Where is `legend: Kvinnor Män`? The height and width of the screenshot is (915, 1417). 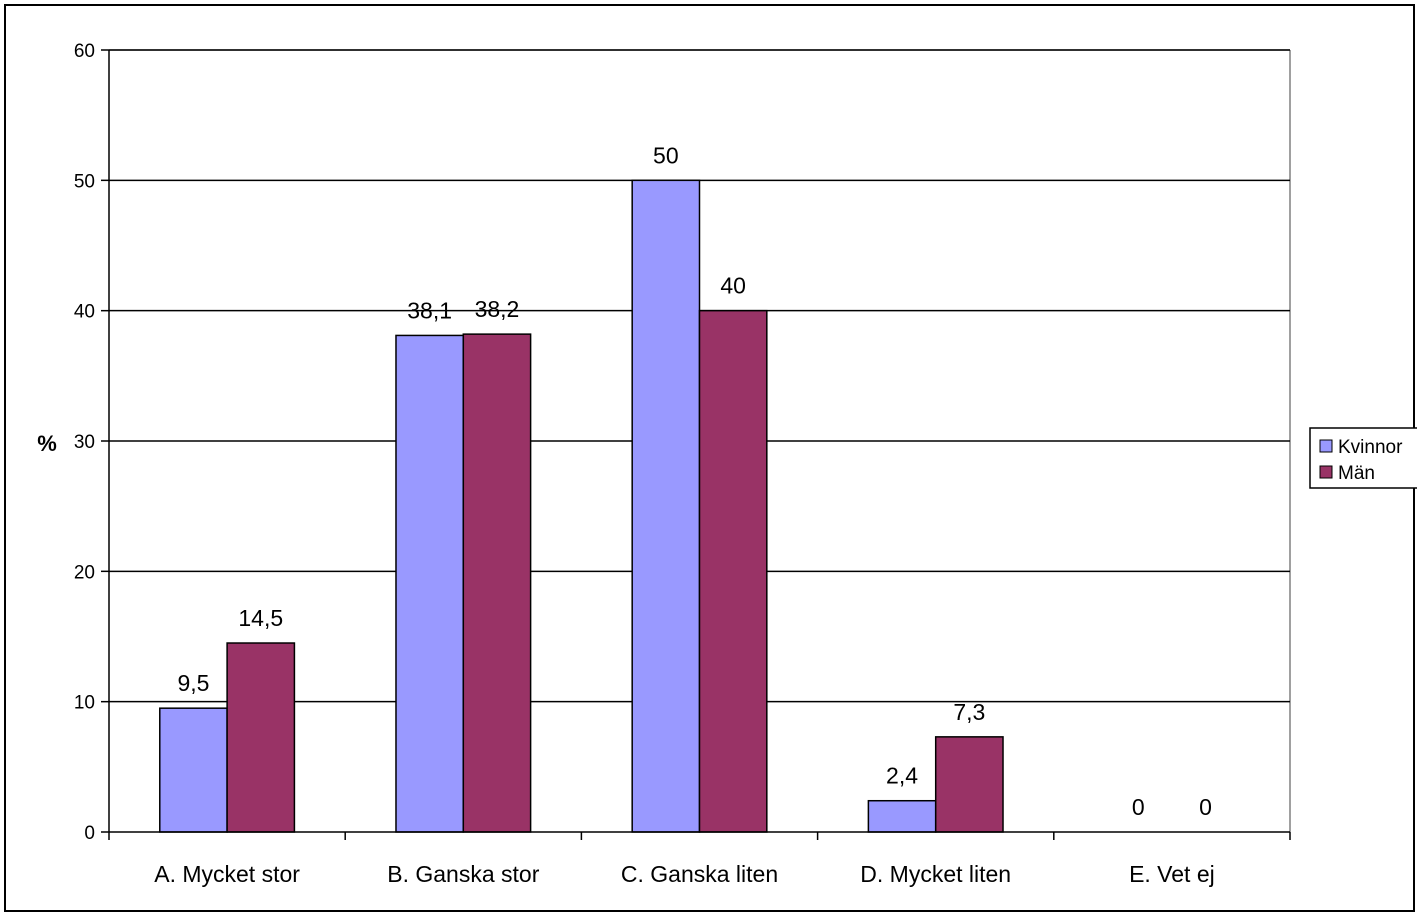 legend: Kvinnor Män is located at coordinates (1363, 458).